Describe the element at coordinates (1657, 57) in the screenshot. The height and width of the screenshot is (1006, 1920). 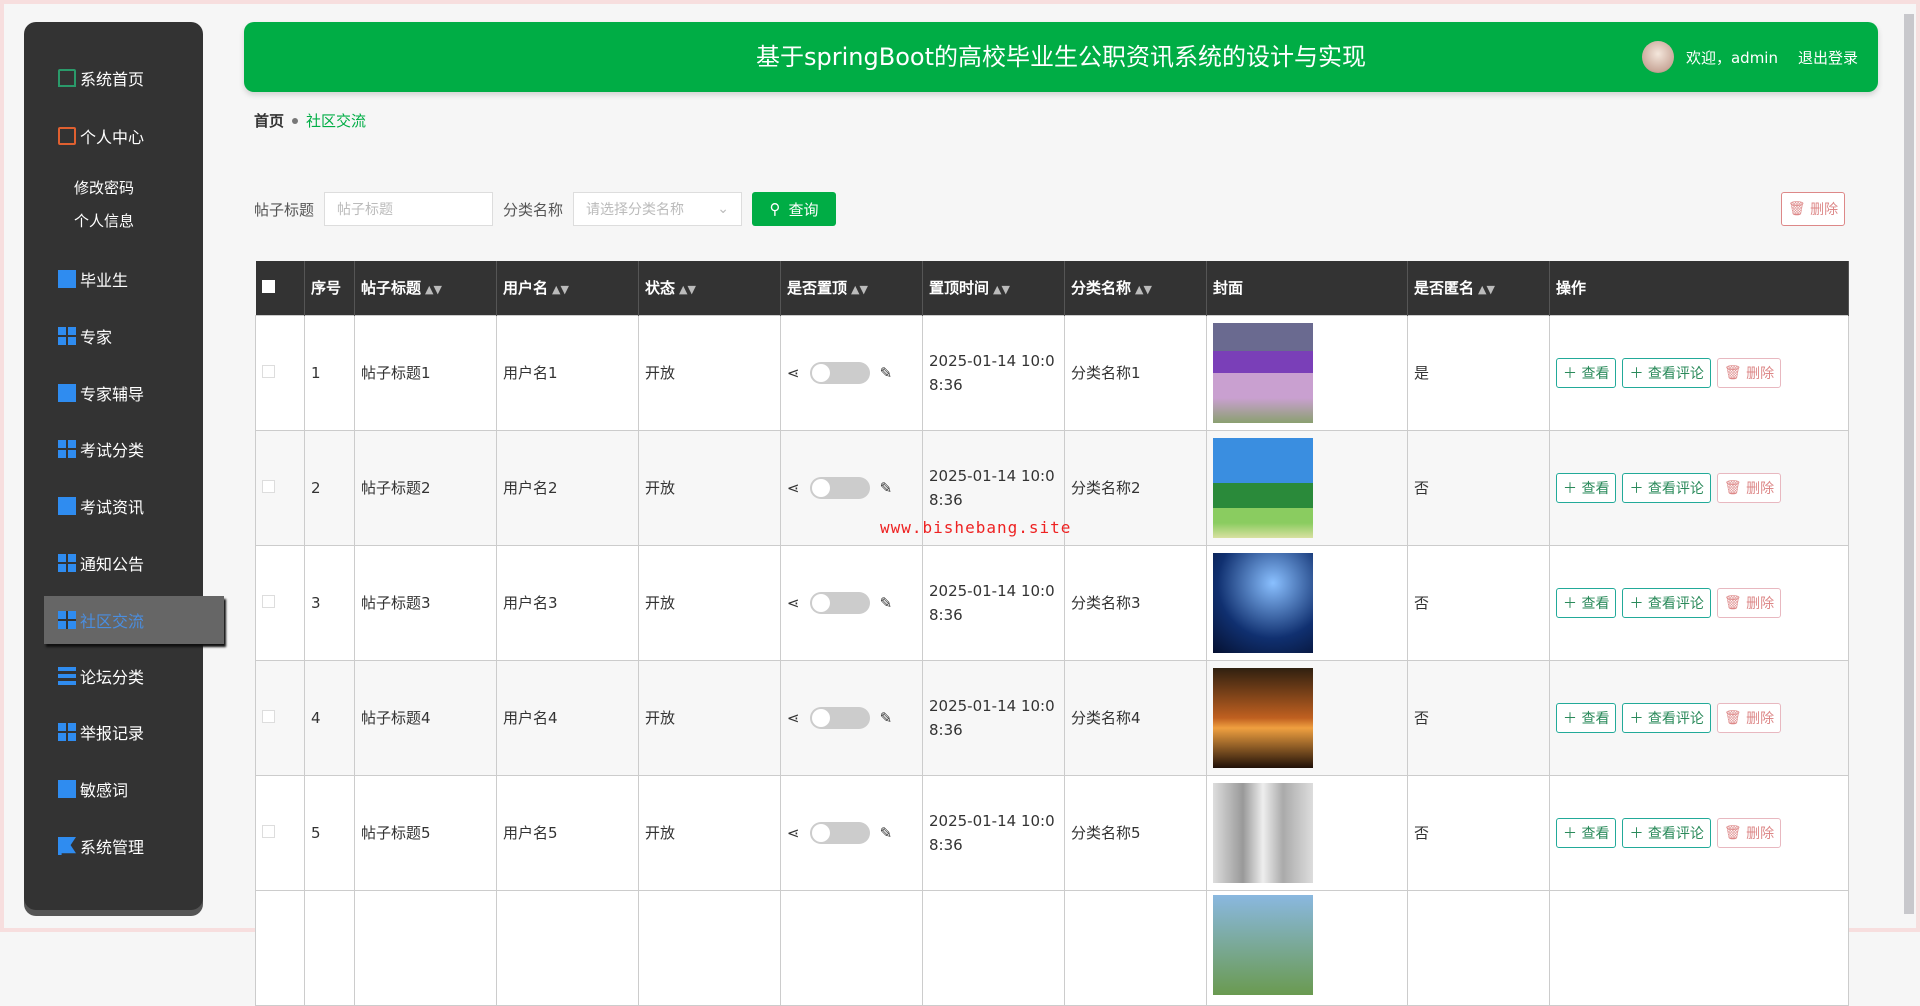
I see `avatar` at that location.